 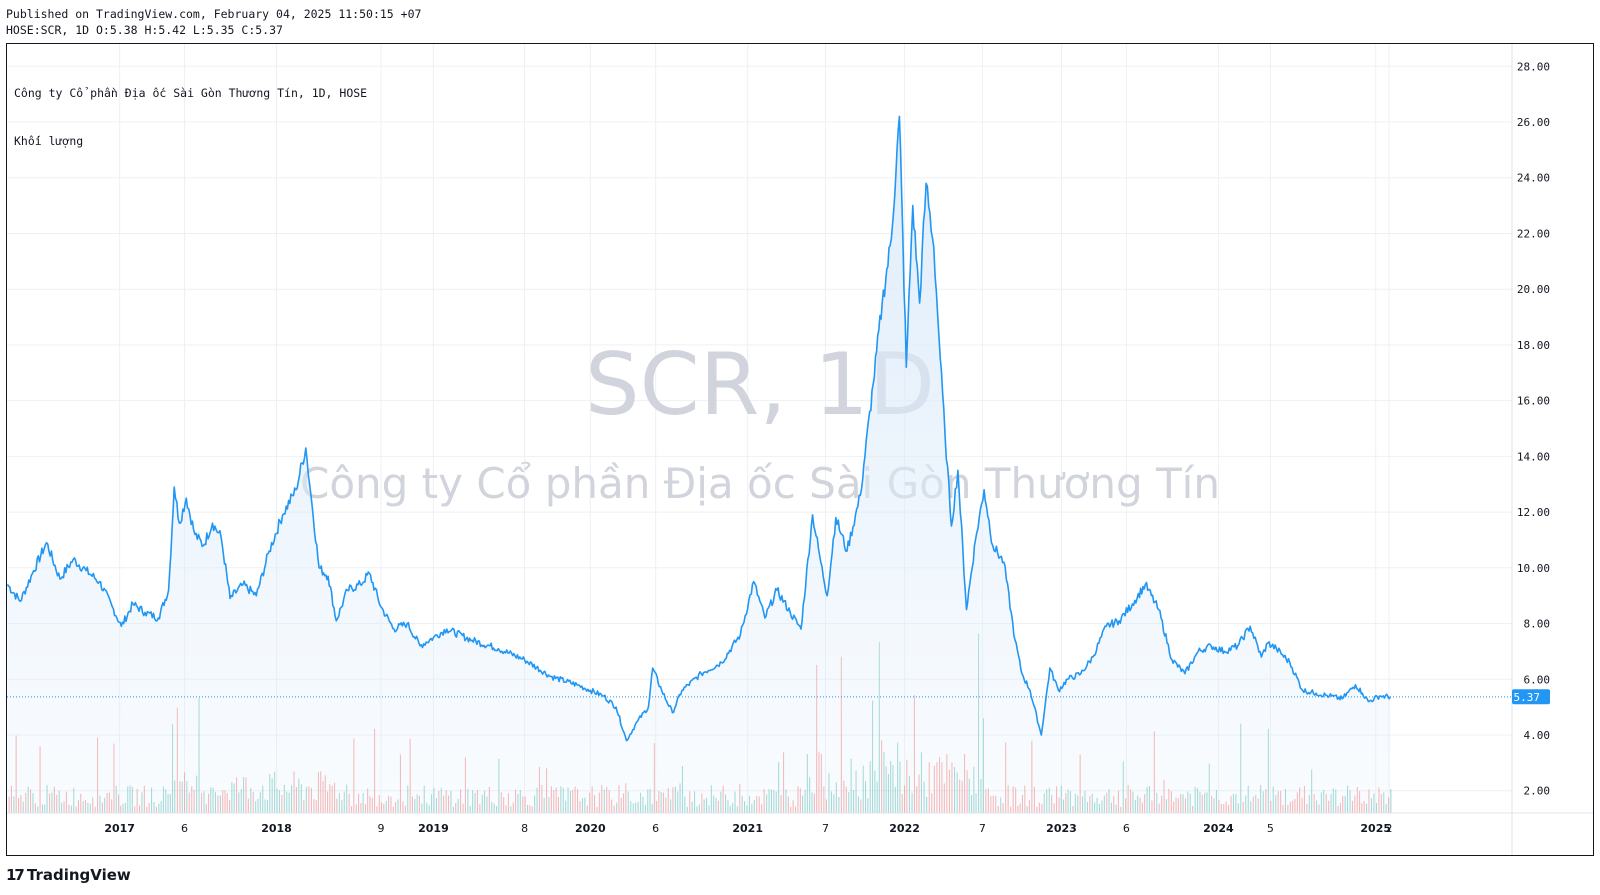 I want to click on last-price-marker: 5.37, so click(x=1531, y=697).